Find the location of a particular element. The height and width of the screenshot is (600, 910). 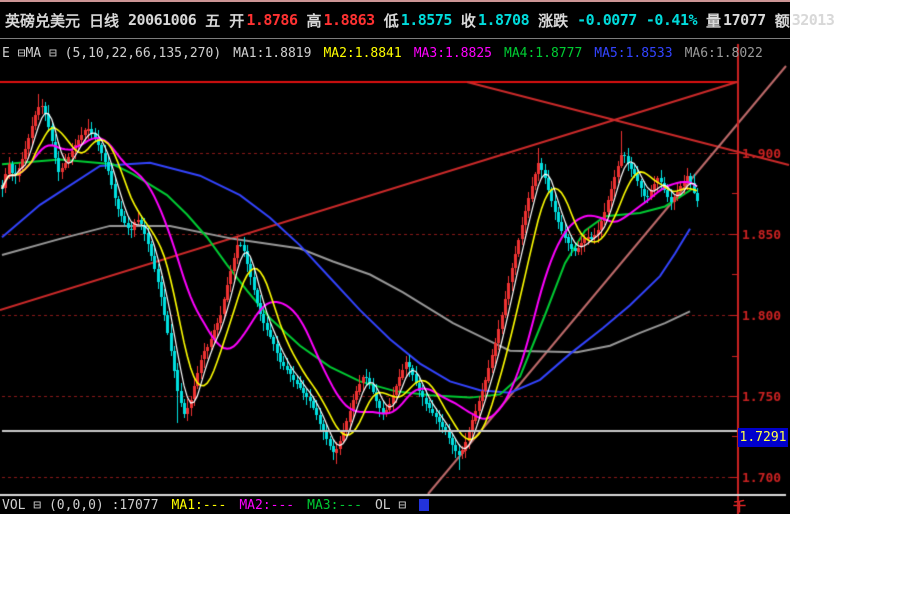

close-value: 1.8708 is located at coordinates (503, 20).